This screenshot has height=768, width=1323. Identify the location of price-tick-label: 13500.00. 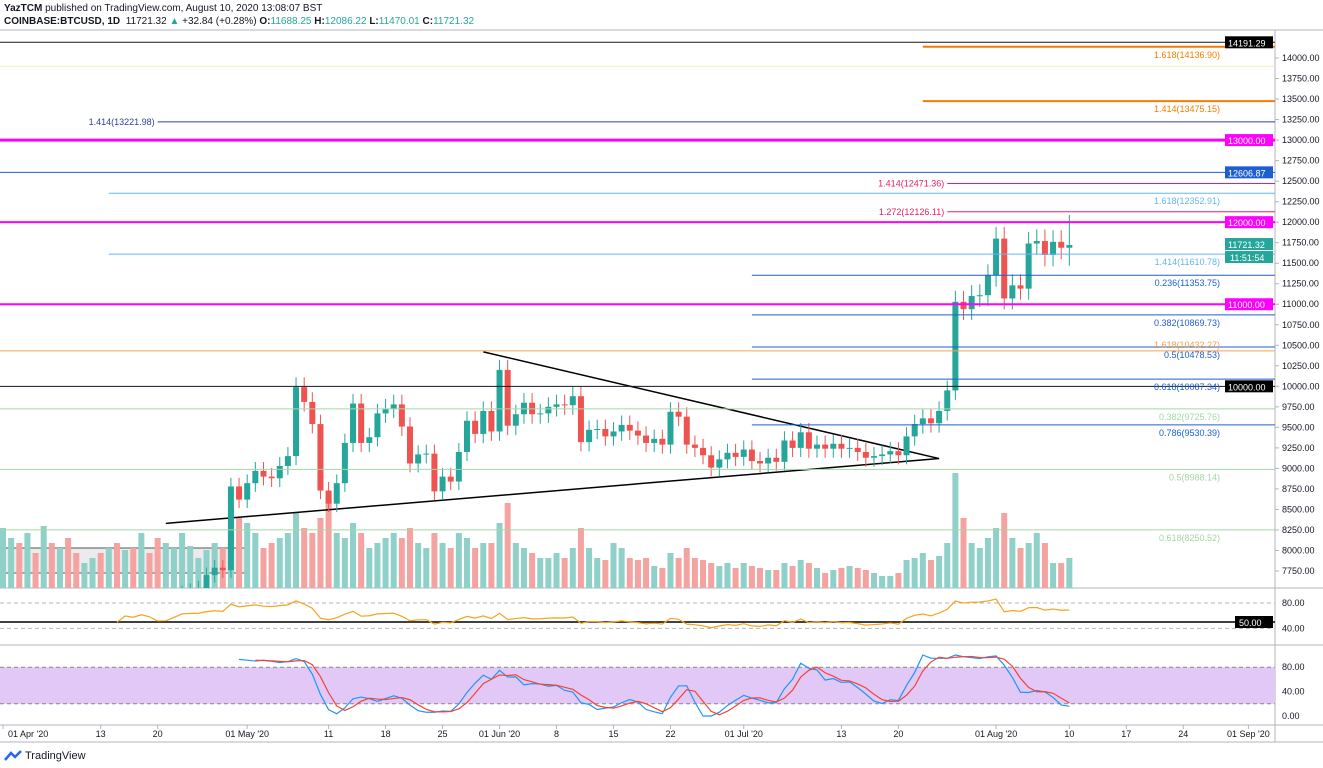
(1301, 99).